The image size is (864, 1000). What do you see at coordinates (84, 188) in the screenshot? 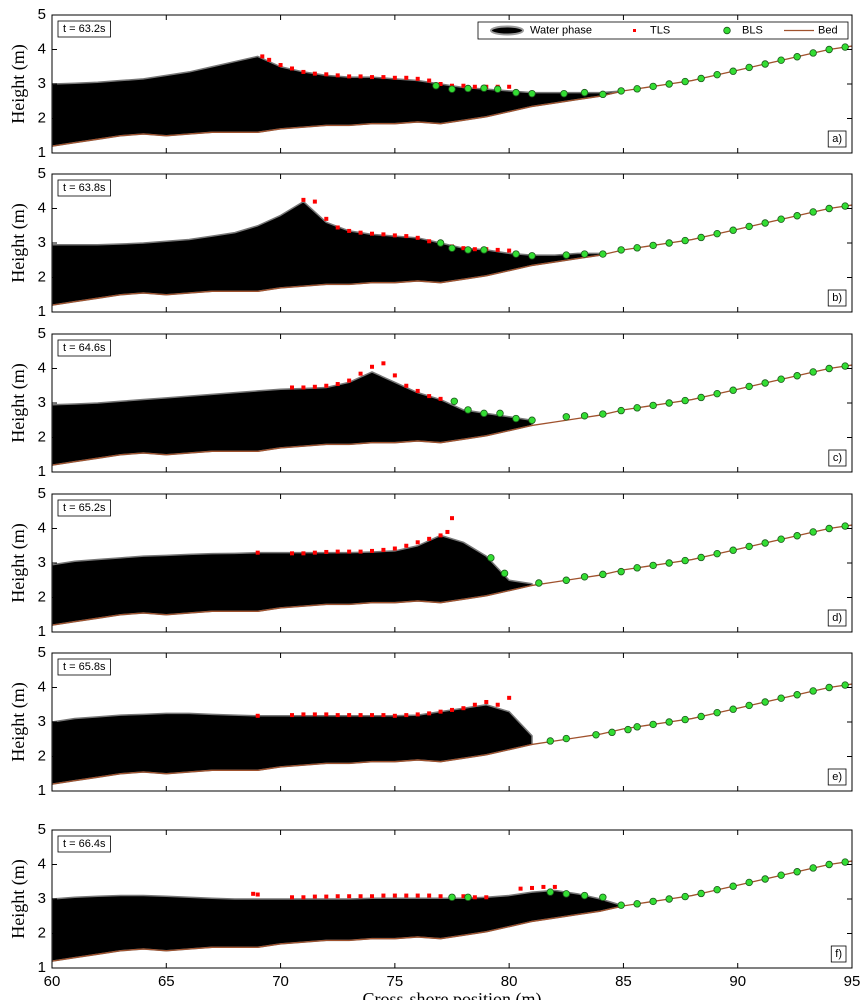
I see `time-label: t = 63.8s` at bounding box center [84, 188].